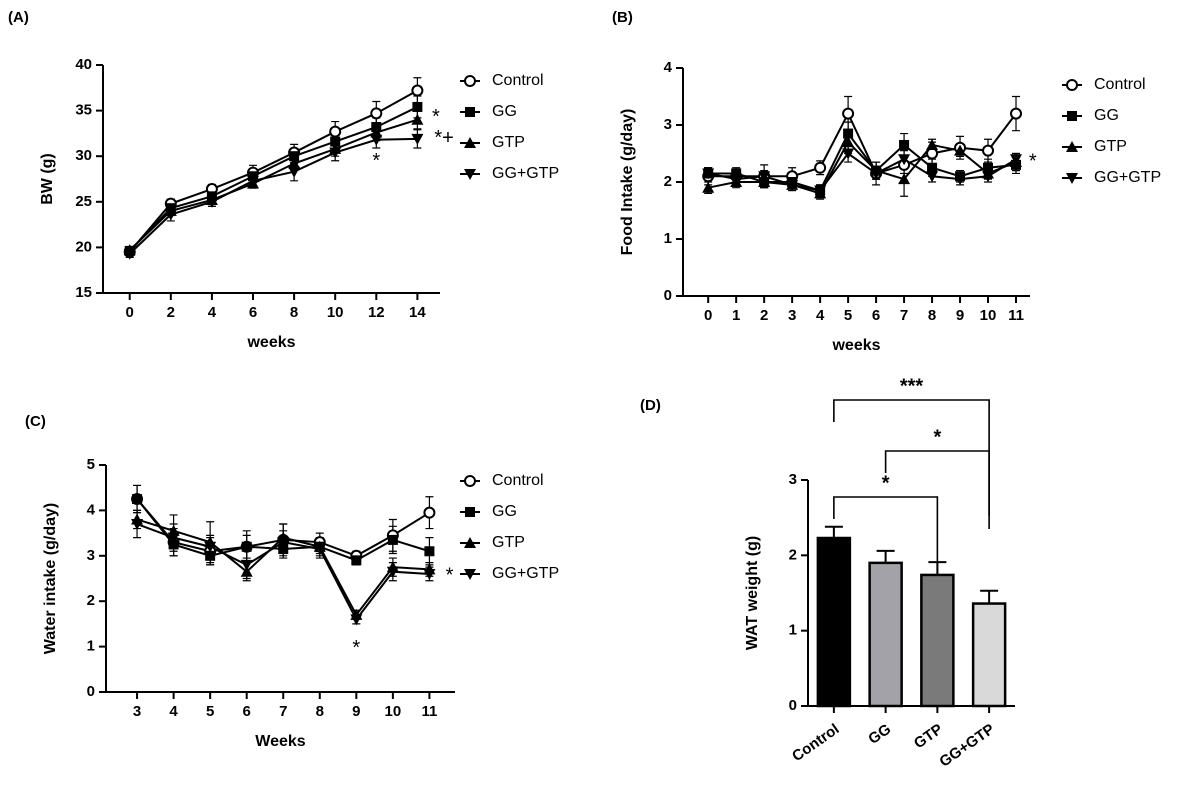  I want to click on y-axis-label: BW (g), so click(47, 179).